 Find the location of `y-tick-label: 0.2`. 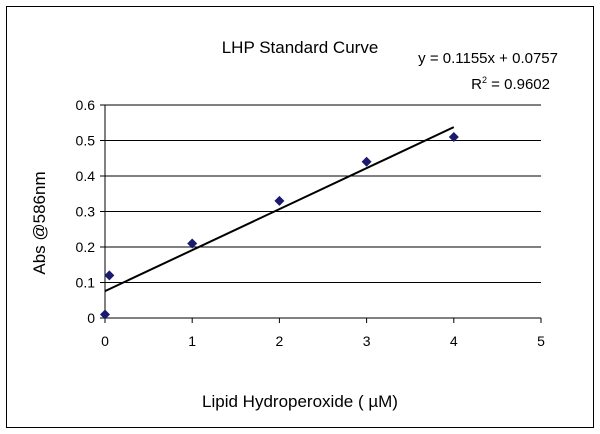

y-tick-label: 0.2 is located at coordinates (86, 247).